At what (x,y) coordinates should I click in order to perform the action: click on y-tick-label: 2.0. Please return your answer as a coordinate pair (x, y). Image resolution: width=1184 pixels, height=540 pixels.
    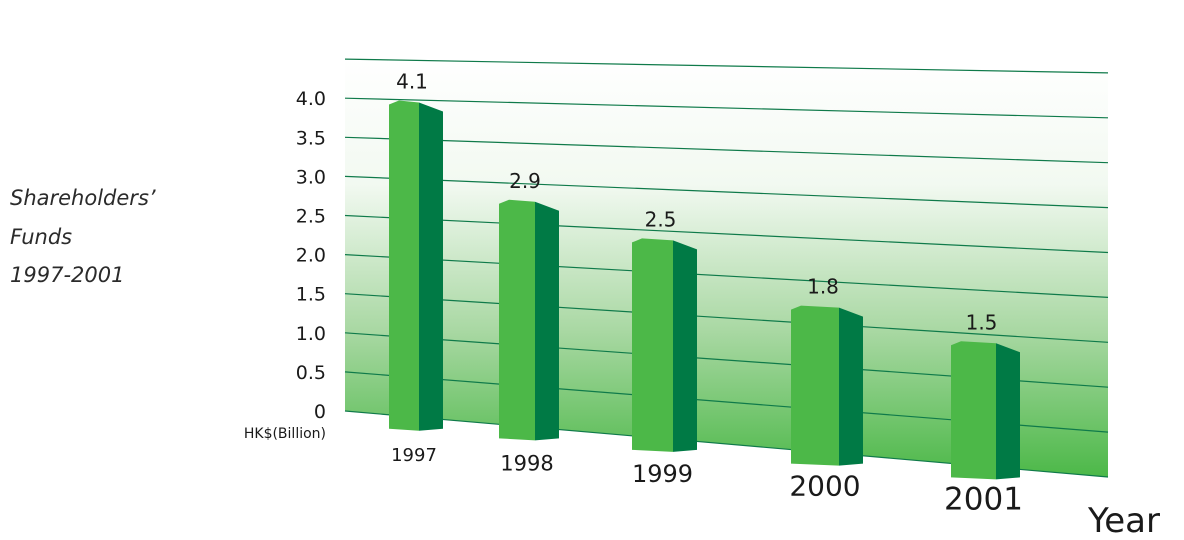
    Looking at the image, I should click on (311, 256).